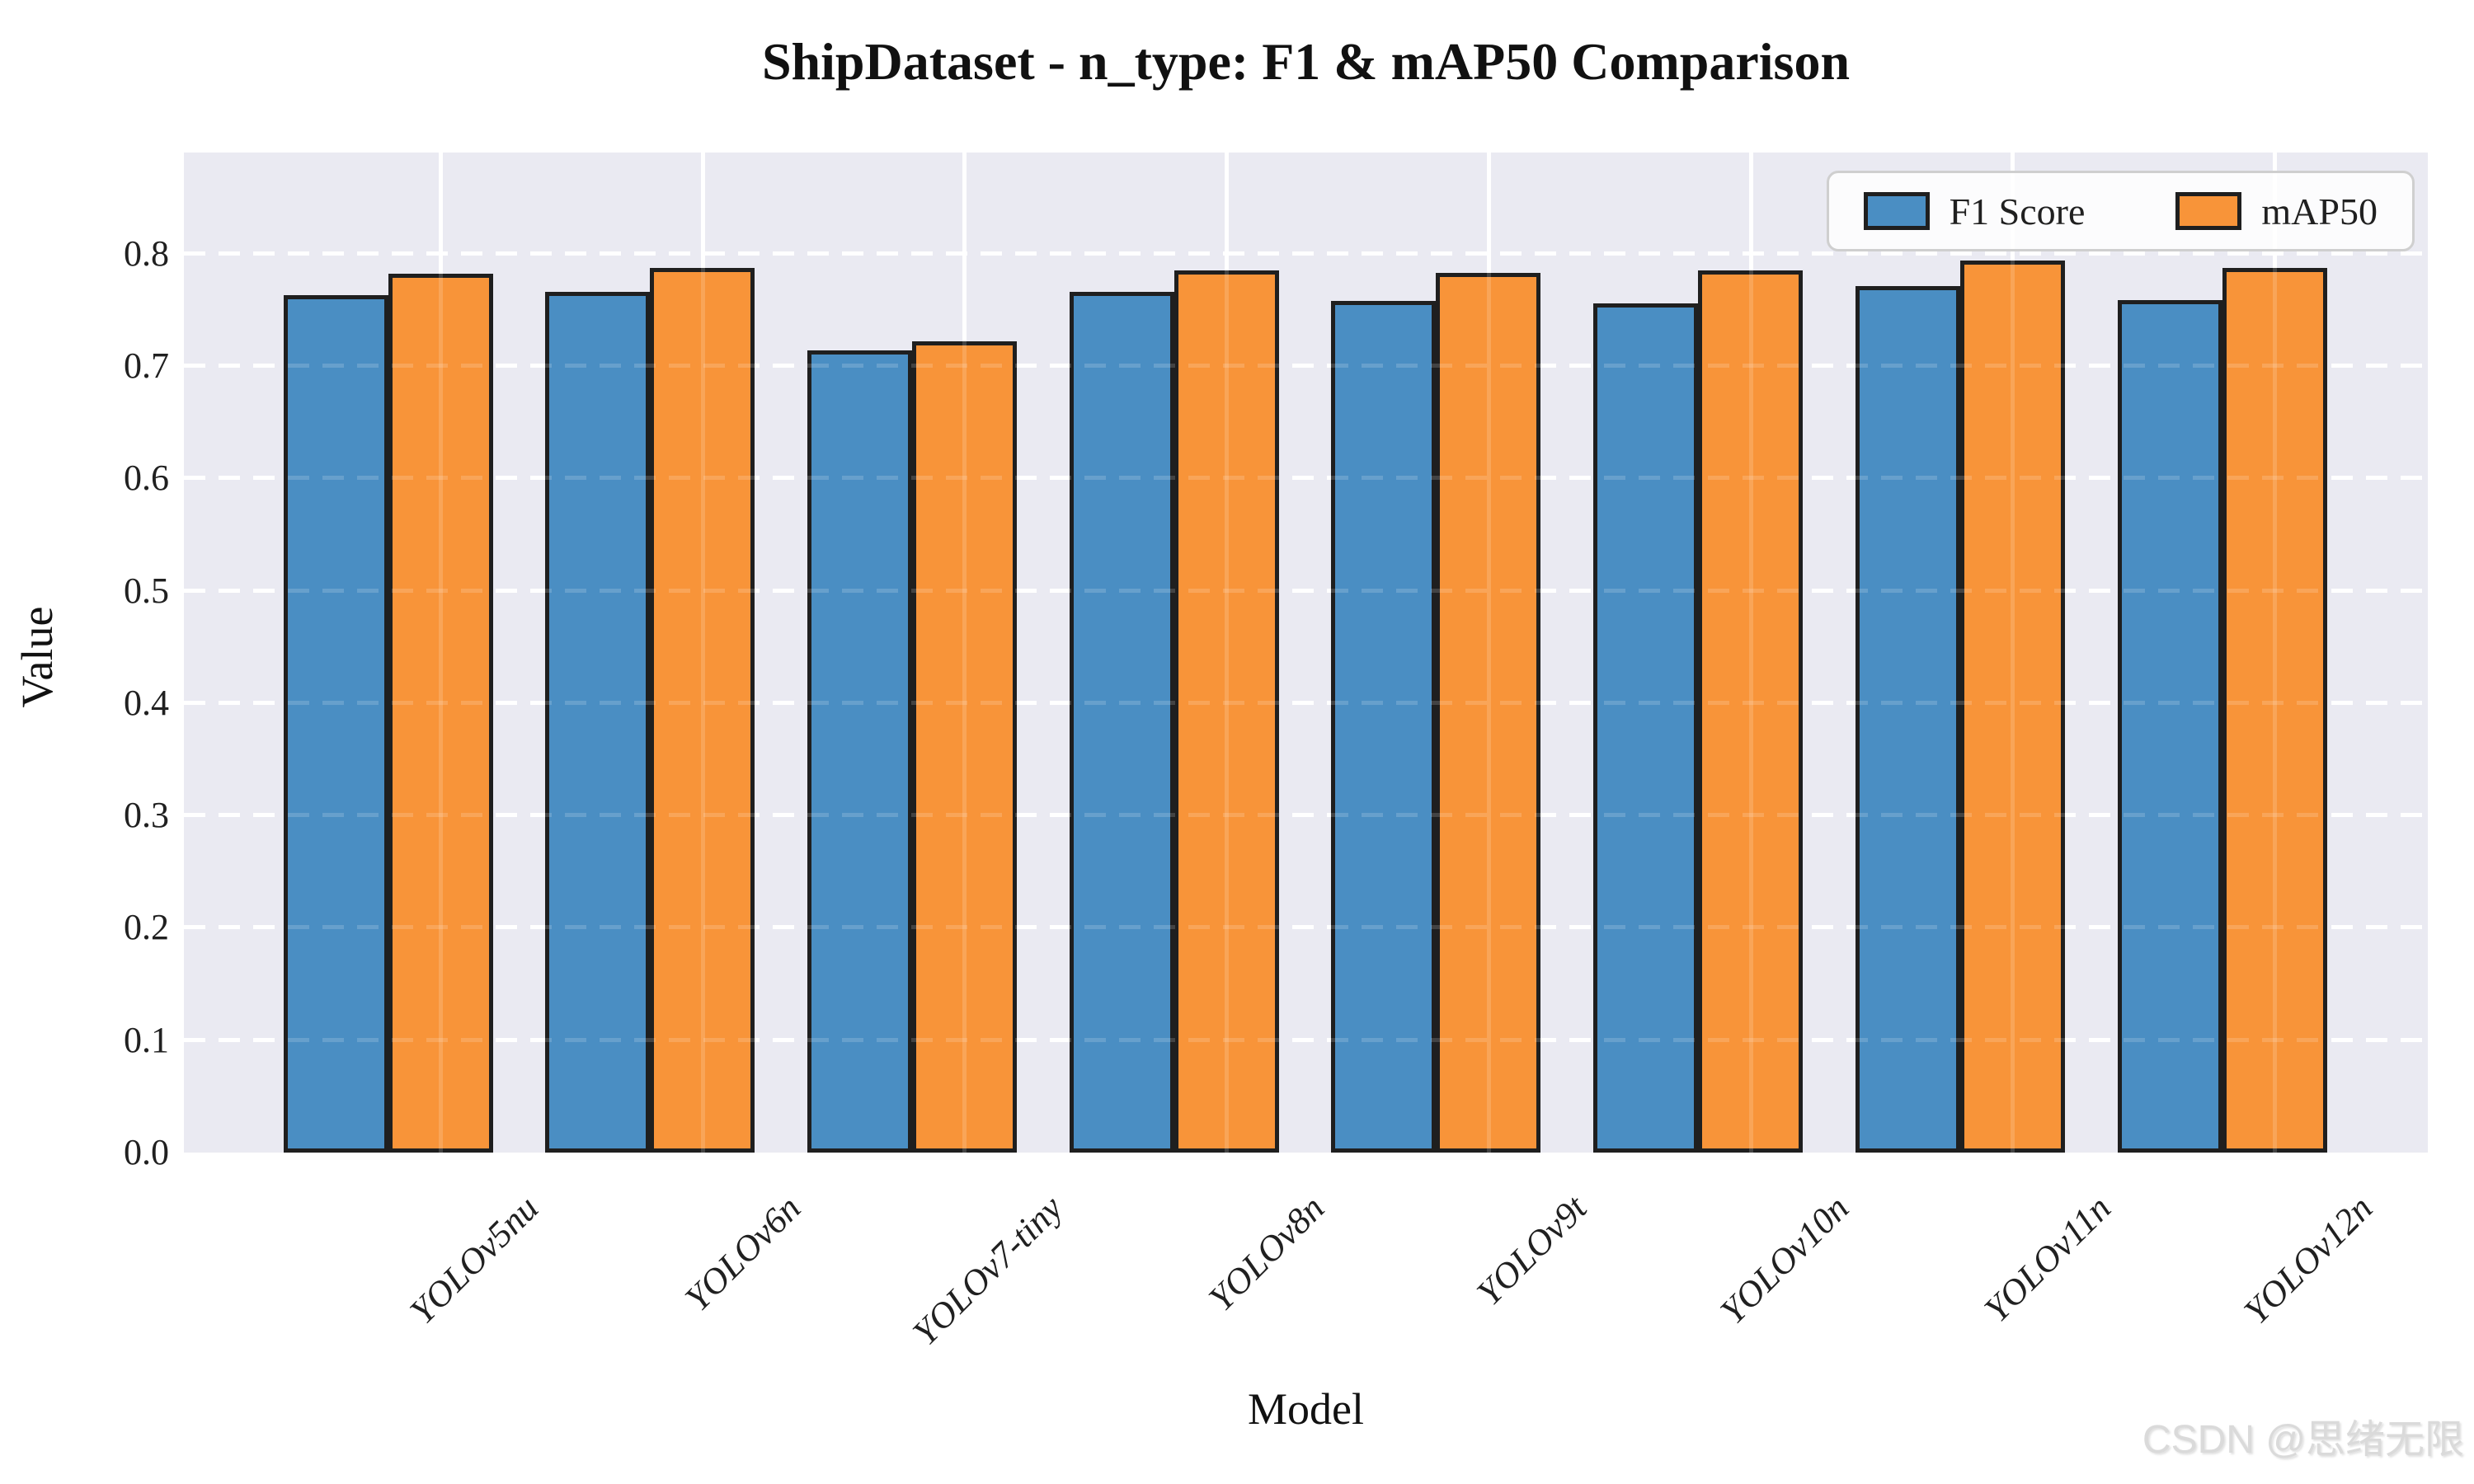 Image resolution: width=2474 pixels, height=1484 pixels. I want to click on y-tick-label: 0.6, so click(146, 478).